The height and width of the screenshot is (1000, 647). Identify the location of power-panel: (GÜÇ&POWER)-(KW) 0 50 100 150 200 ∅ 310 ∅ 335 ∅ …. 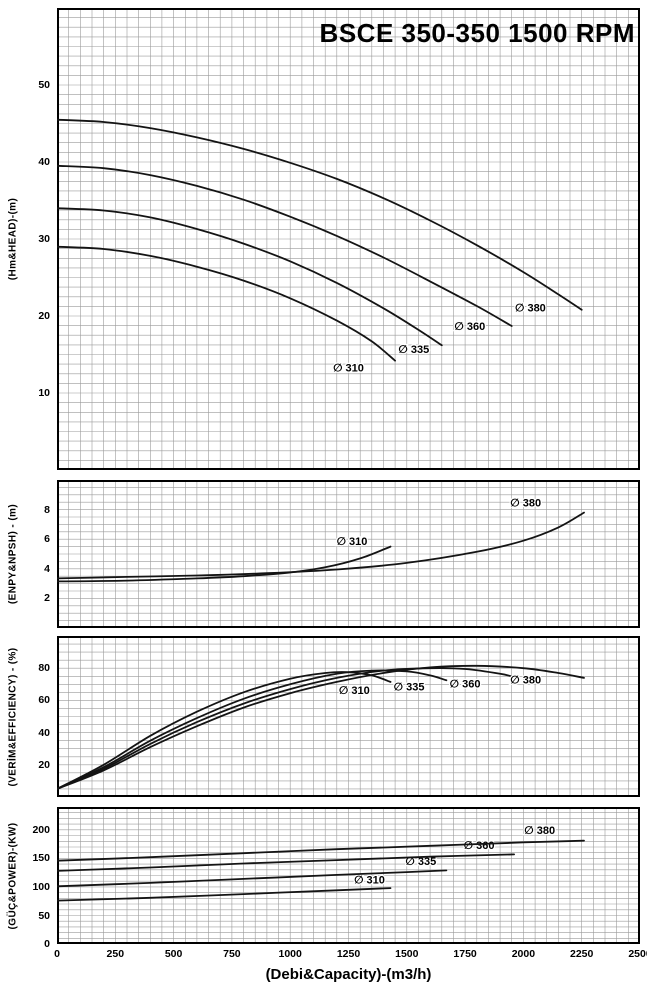
(323, 878).